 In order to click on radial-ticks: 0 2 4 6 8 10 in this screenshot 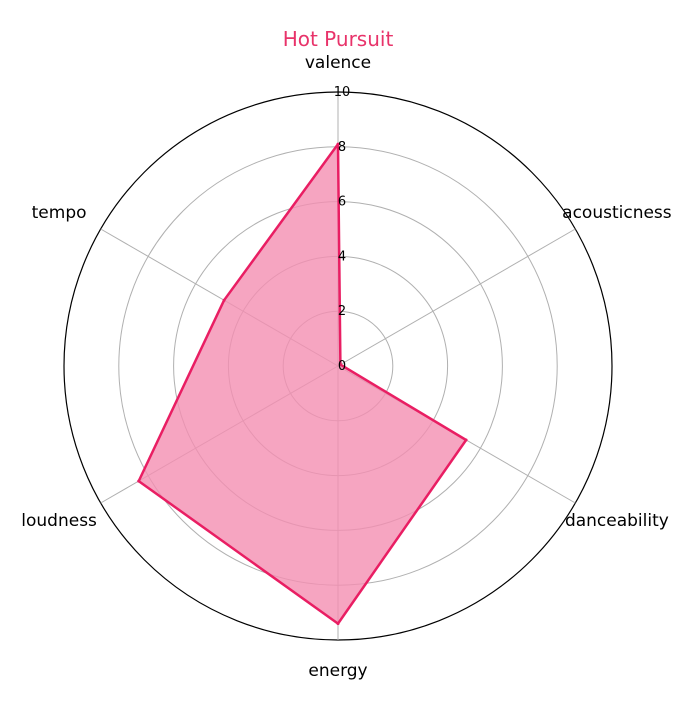, I will do `click(342, 229)`.